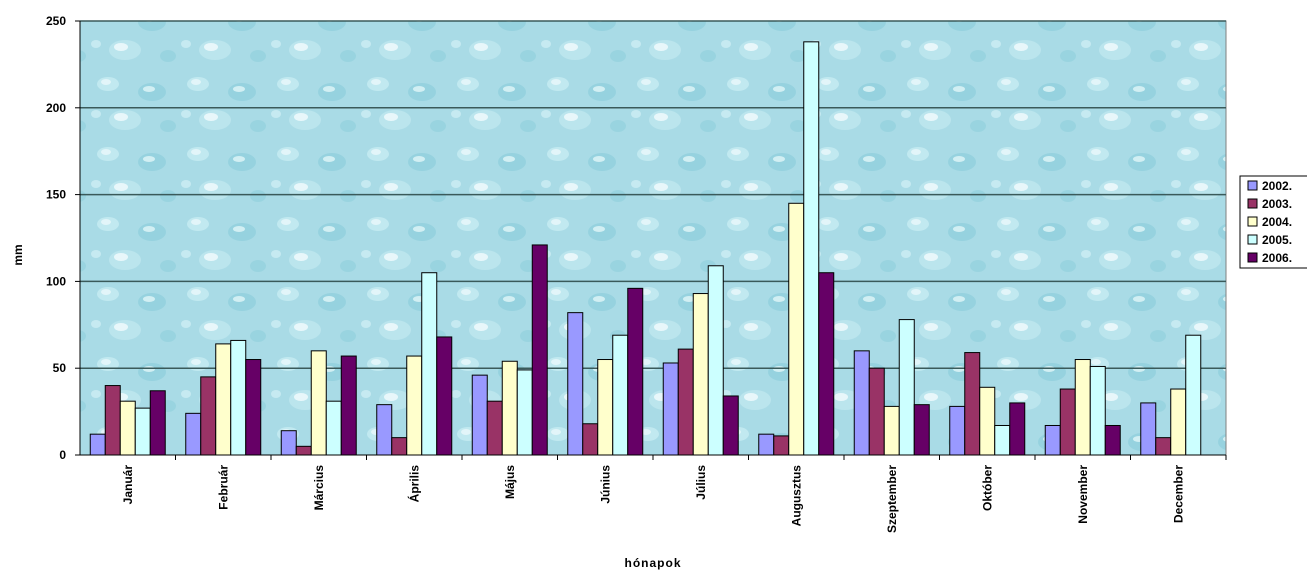 This screenshot has width=1307, height=571. I want to click on y-tick-label: 100, so click(56, 281).